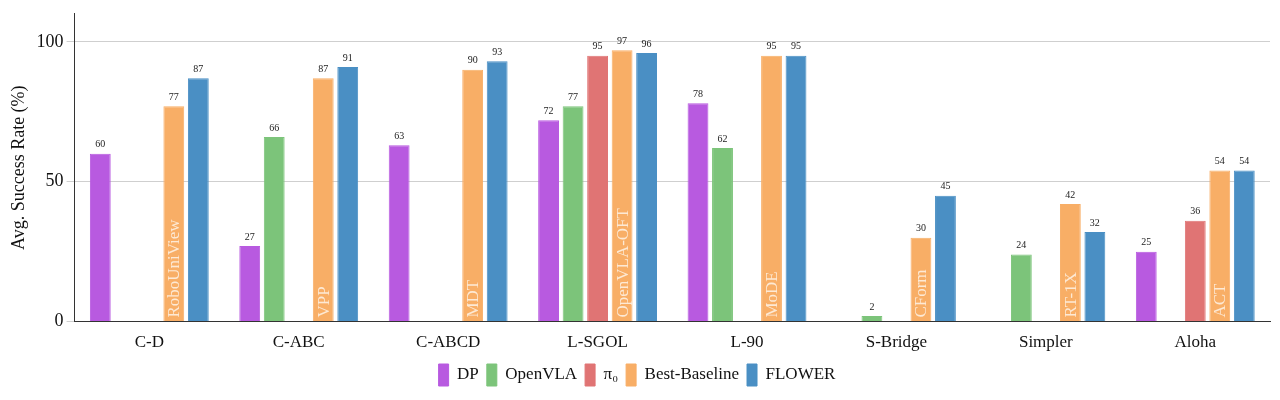 This screenshot has width=1280, height=400. Describe the element at coordinates (472, 60) in the screenshot. I see `data-label: 90` at that location.